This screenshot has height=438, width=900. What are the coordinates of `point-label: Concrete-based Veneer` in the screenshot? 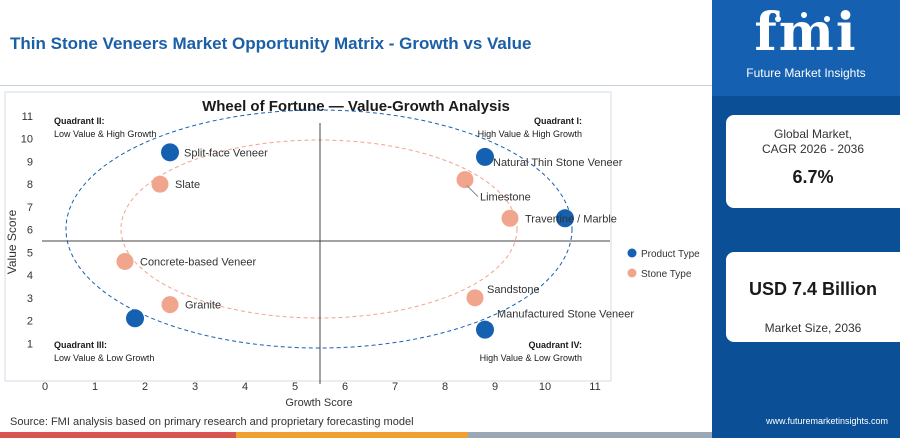 It's located at (198, 262).